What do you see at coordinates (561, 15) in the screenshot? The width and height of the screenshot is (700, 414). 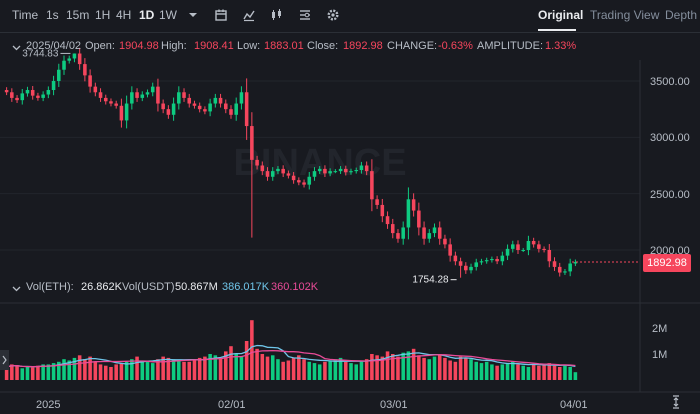 I see `tab-original: Original` at bounding box center [561, 15].